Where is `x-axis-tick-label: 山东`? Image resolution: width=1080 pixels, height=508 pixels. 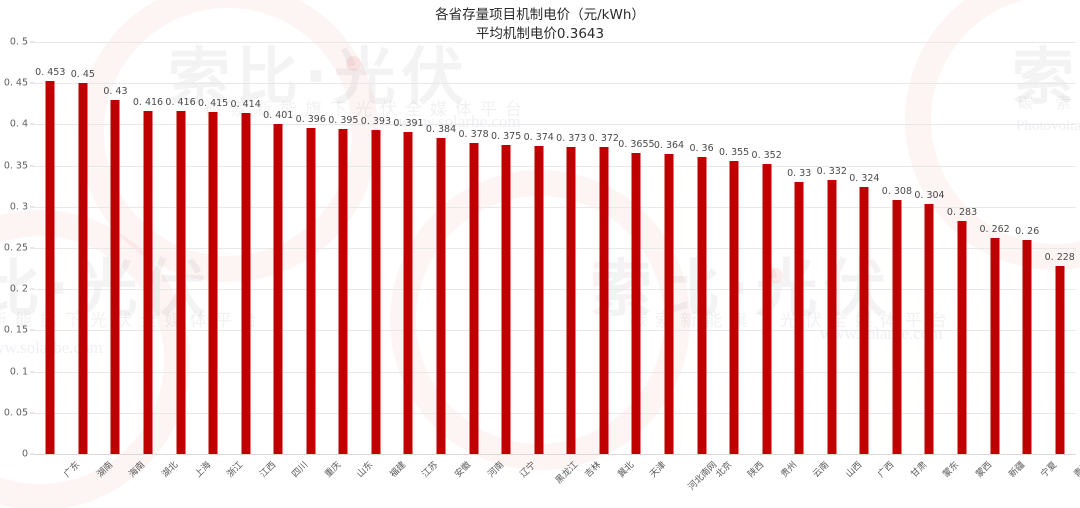
x-axis-tick-label: 山东 is located at coordinates (365, 470).